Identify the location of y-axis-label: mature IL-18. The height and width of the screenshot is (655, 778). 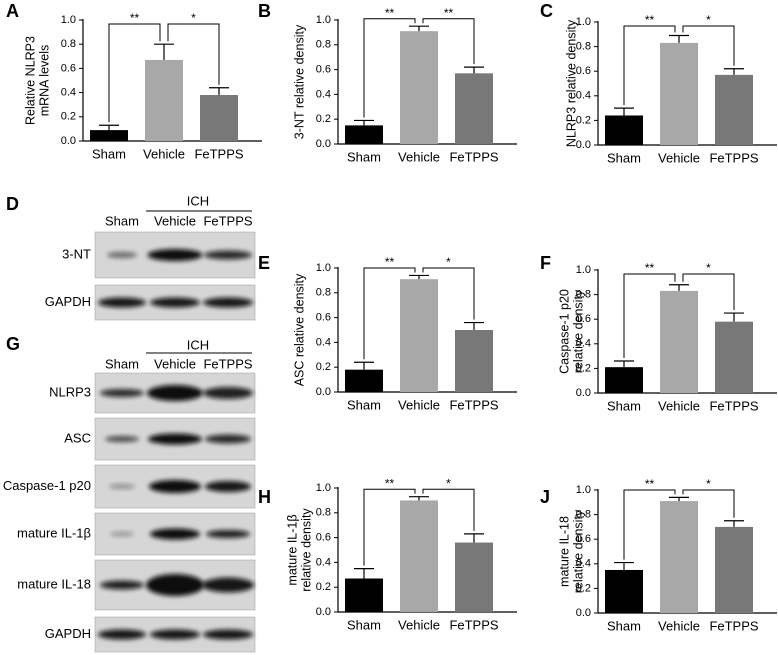
(564, 551).